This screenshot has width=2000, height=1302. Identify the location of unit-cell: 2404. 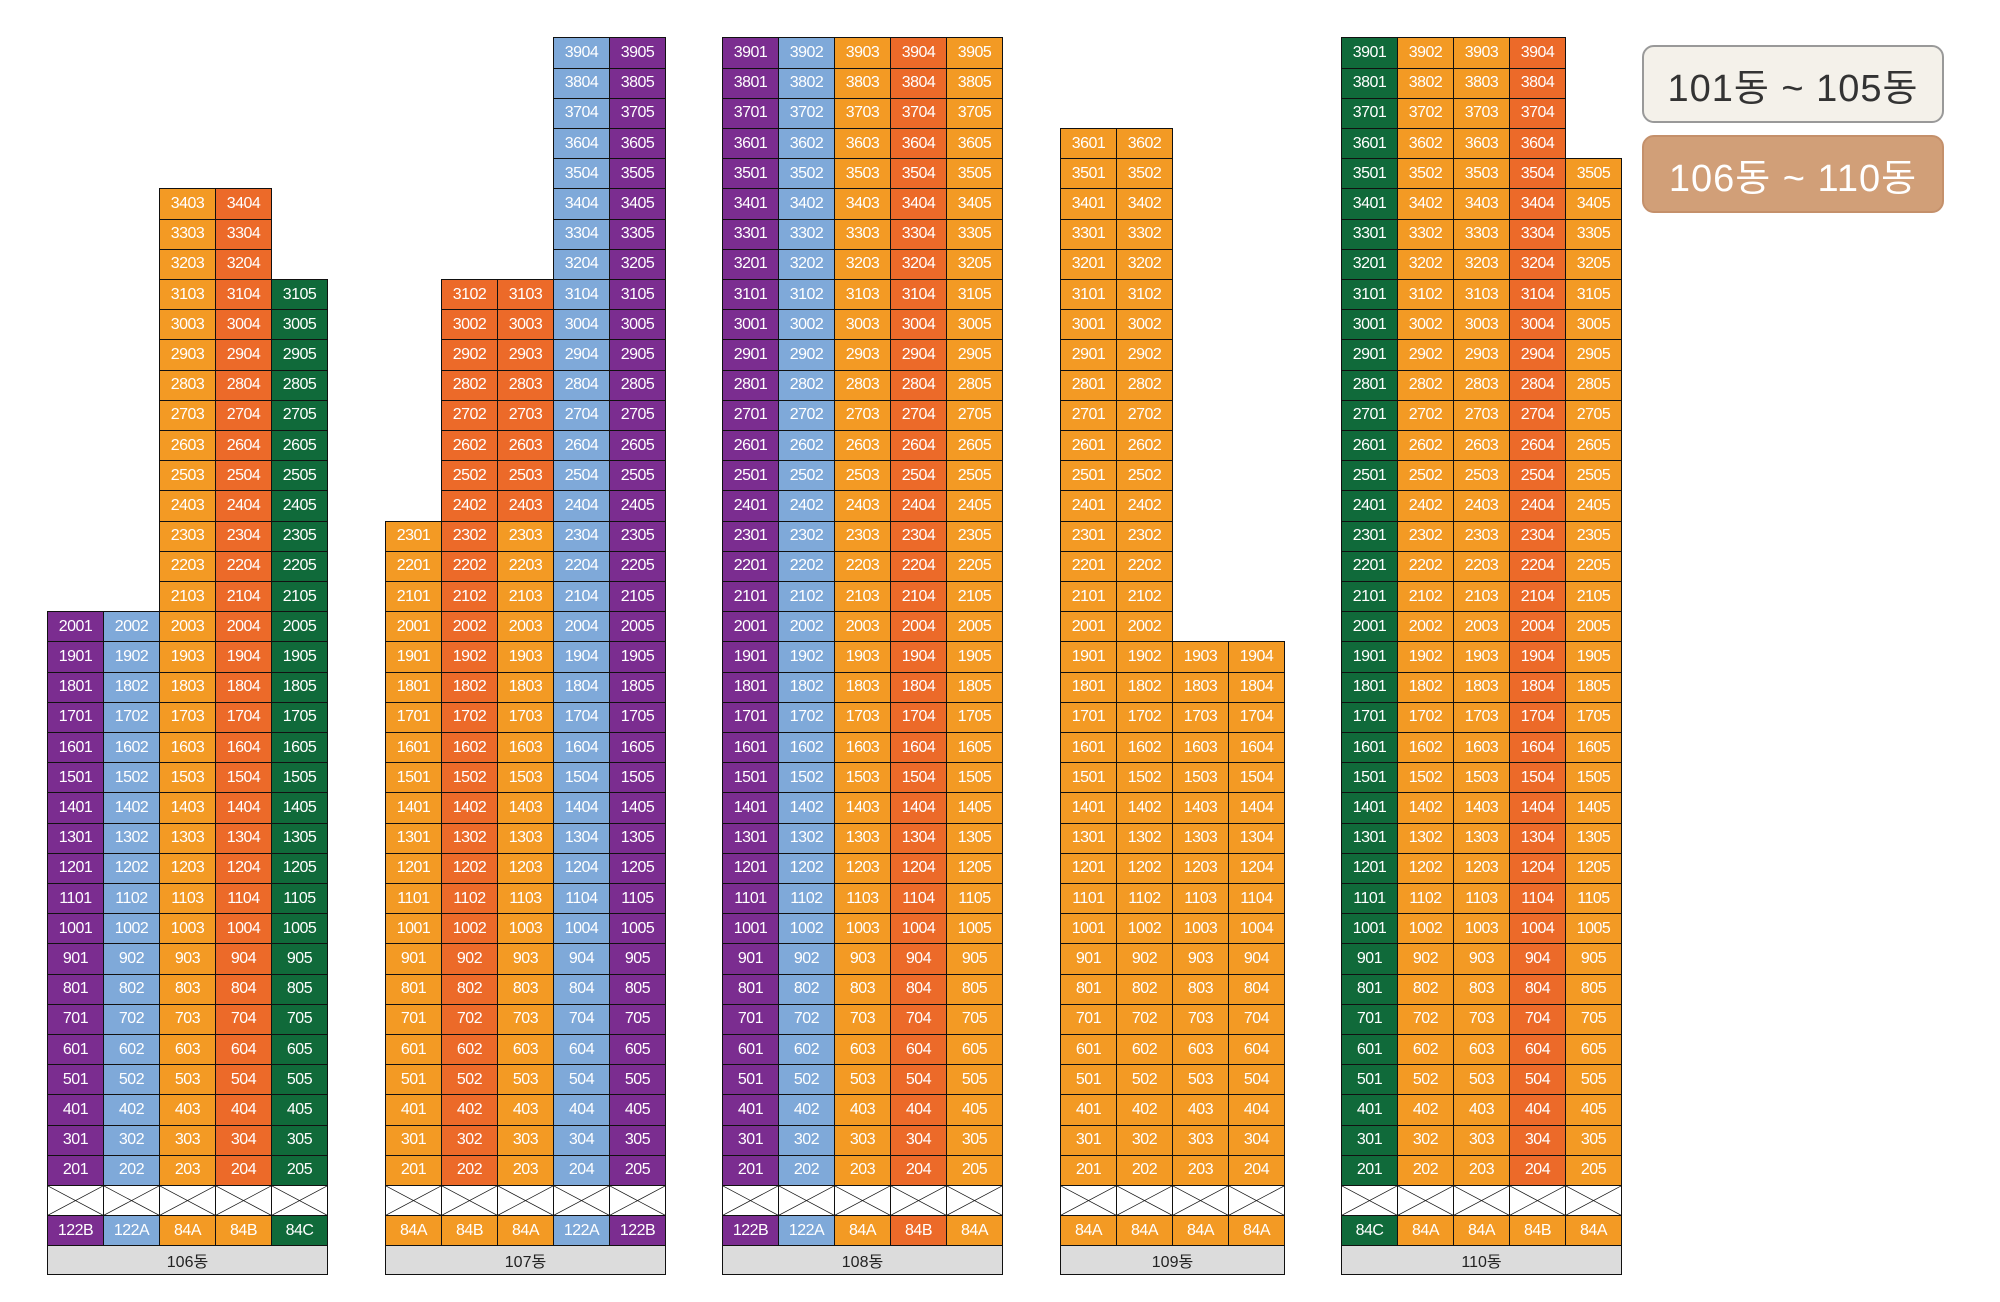
(243, 506).